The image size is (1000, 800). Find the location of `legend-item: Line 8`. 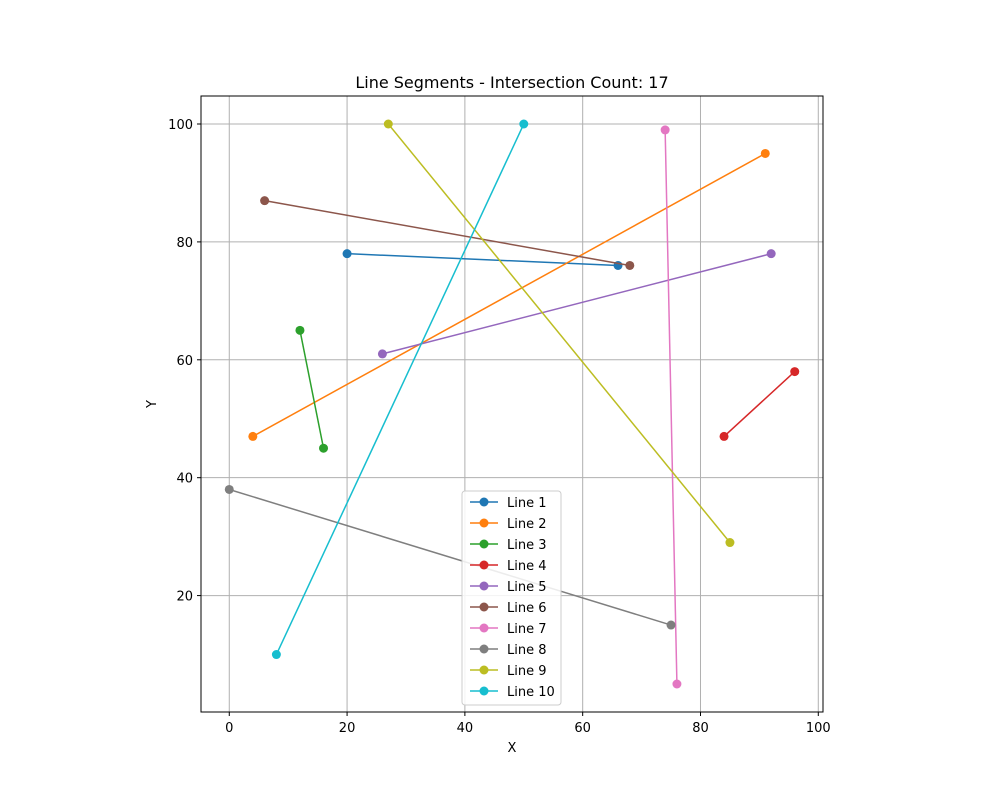

legend-item: Line 8 is located at coordinates (508, 650).